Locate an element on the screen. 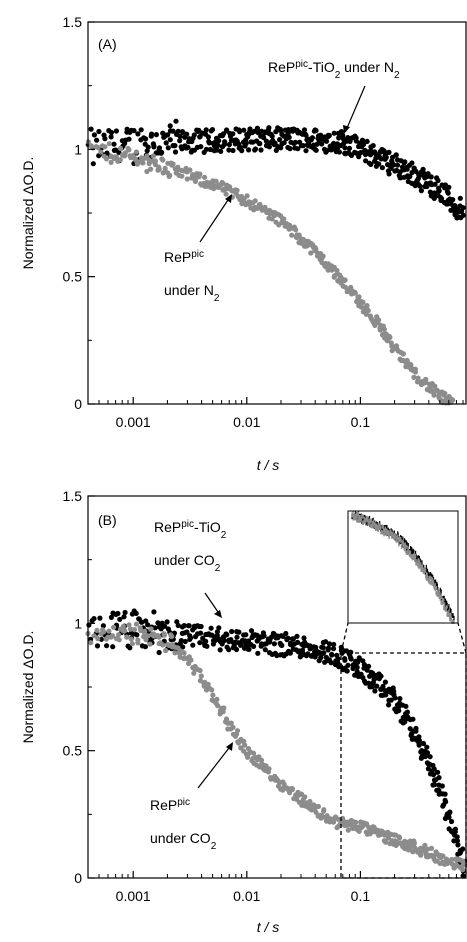 The width and height of the screenshot is (467, 942). panel-b-xtick-label: 0.1 is located at coordinates (361, 896).